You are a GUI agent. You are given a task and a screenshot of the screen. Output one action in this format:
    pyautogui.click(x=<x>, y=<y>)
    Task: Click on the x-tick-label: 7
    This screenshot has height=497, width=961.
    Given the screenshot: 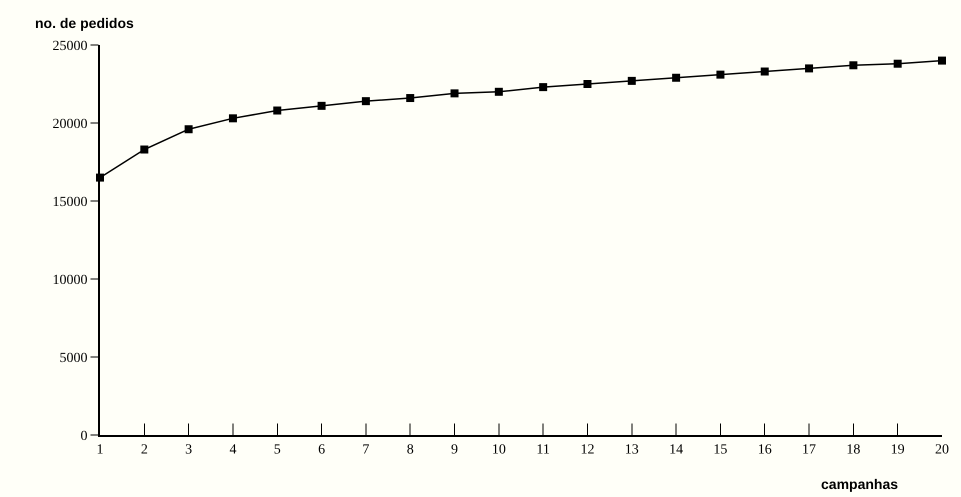 What is the action you would take?
    pyautogui.click(x=366, y=450)
    